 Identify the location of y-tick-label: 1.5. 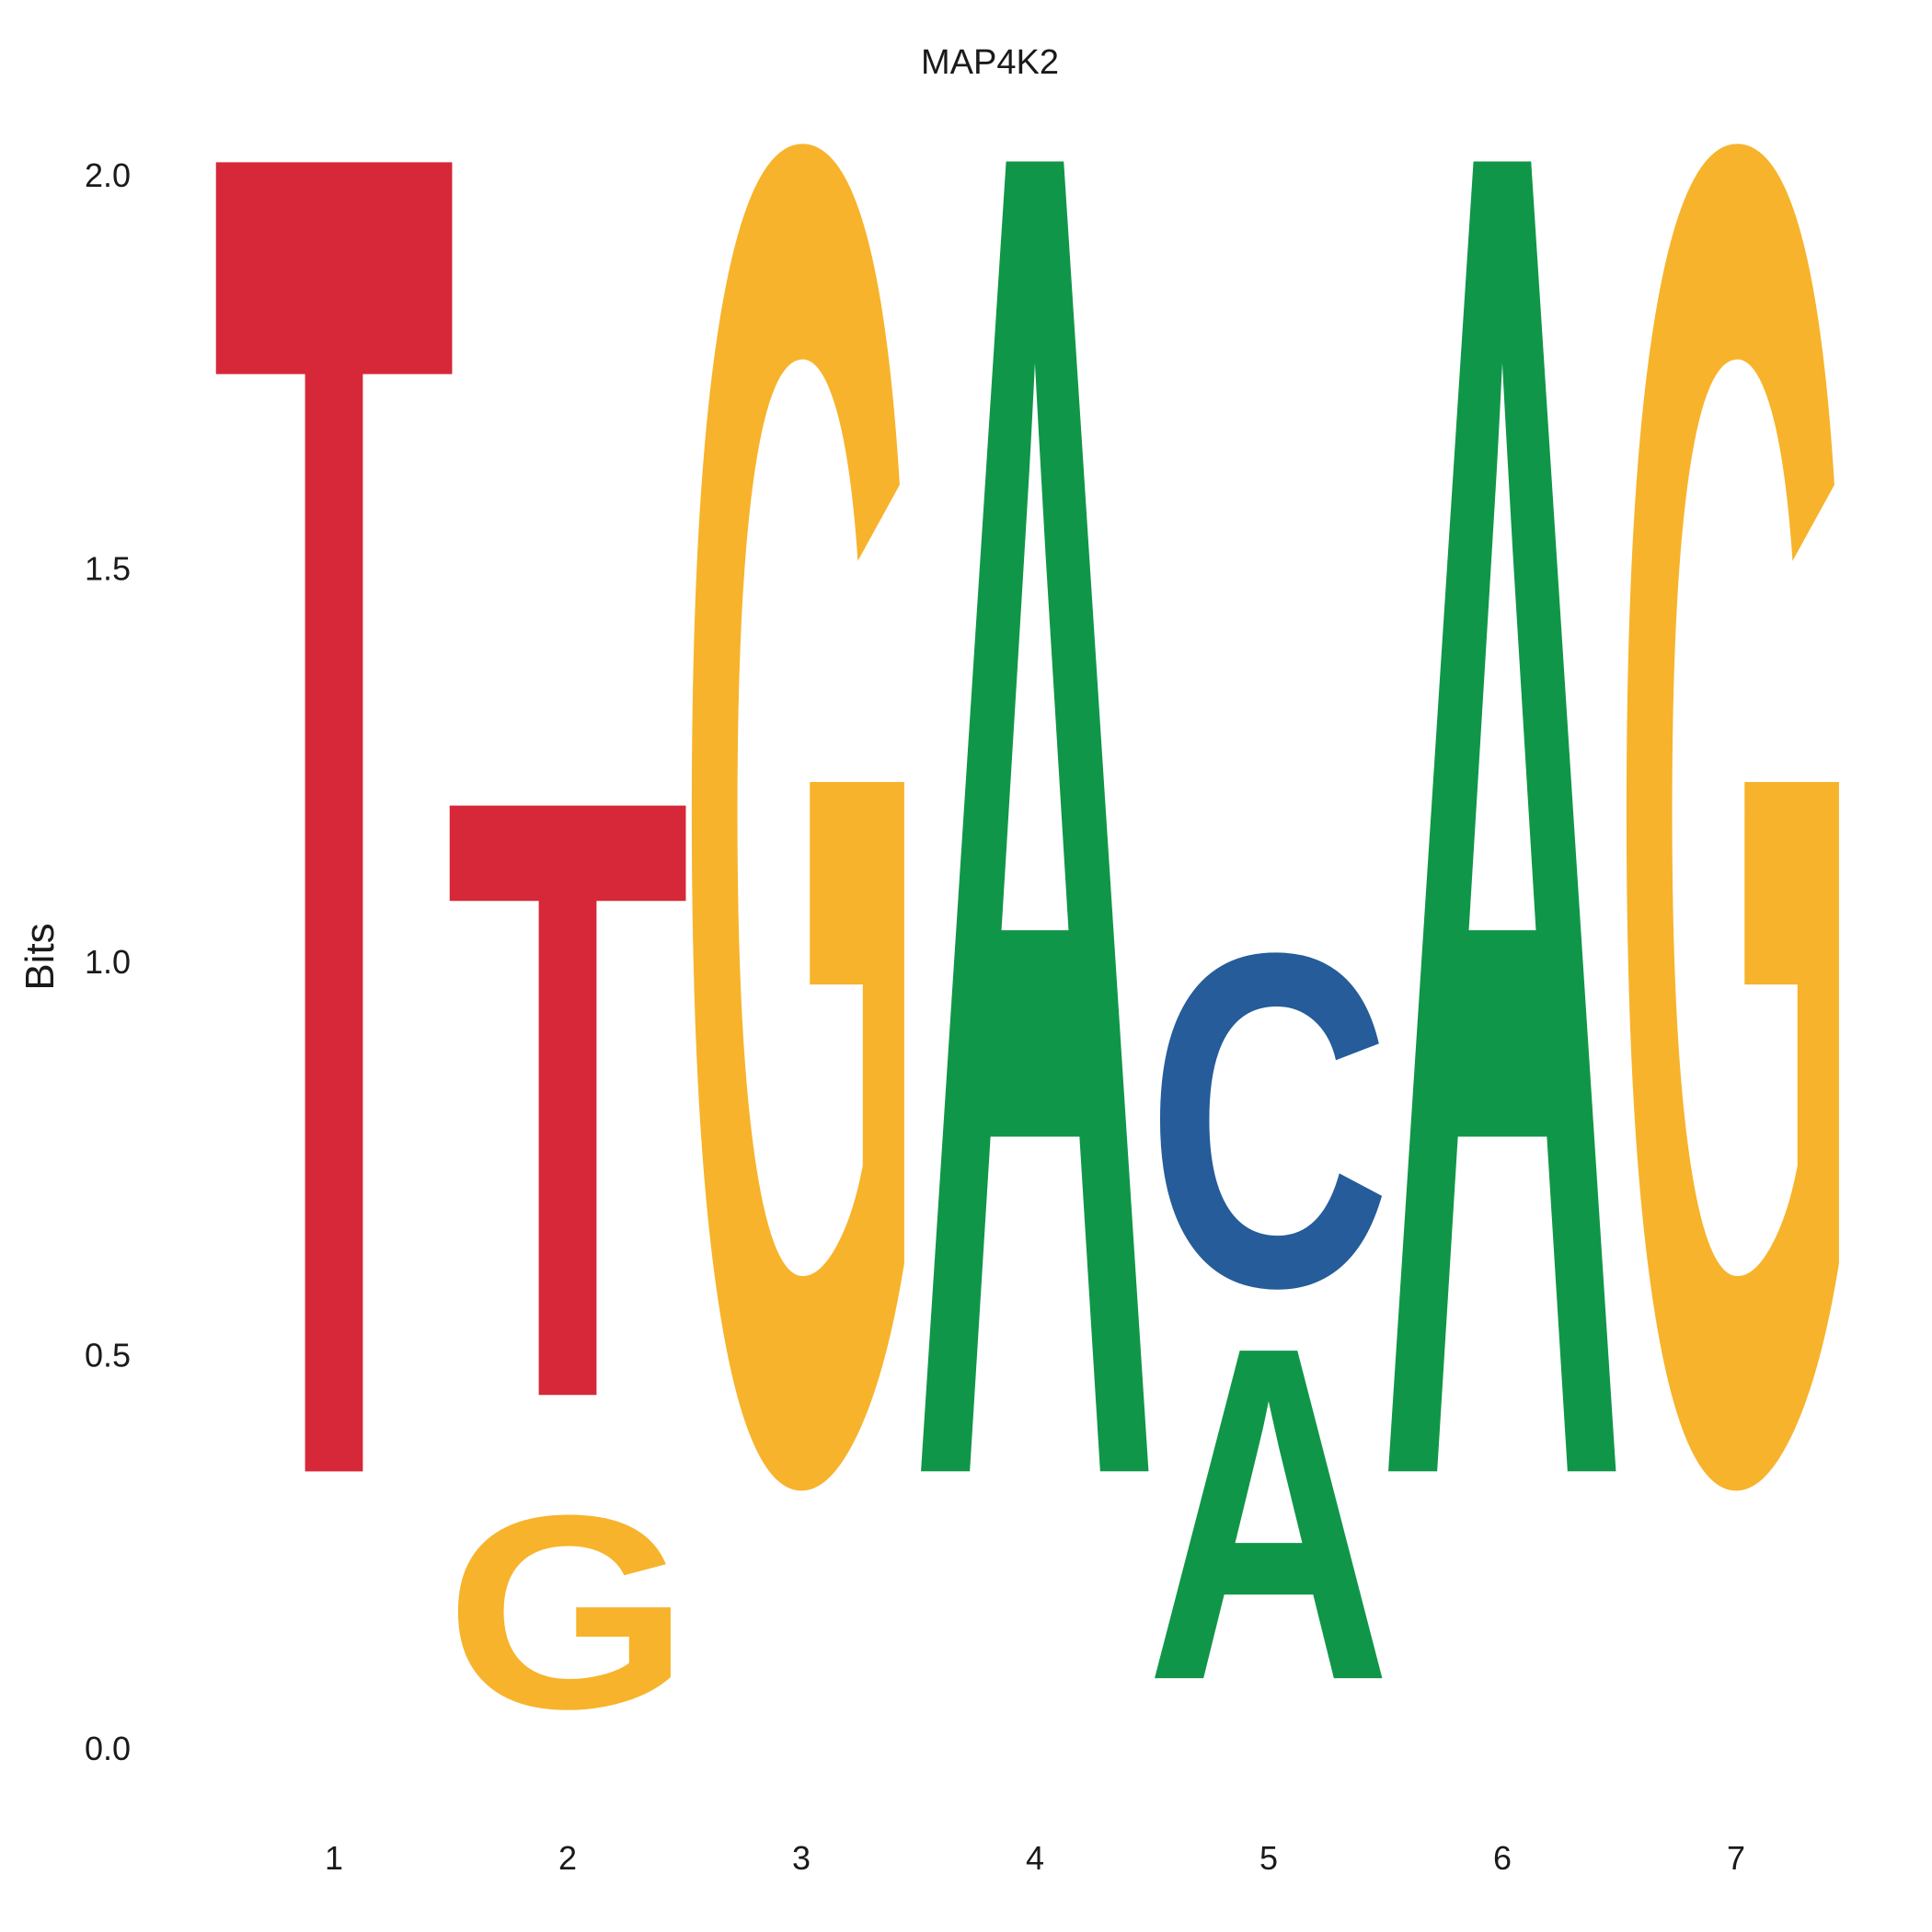
(108, 569).